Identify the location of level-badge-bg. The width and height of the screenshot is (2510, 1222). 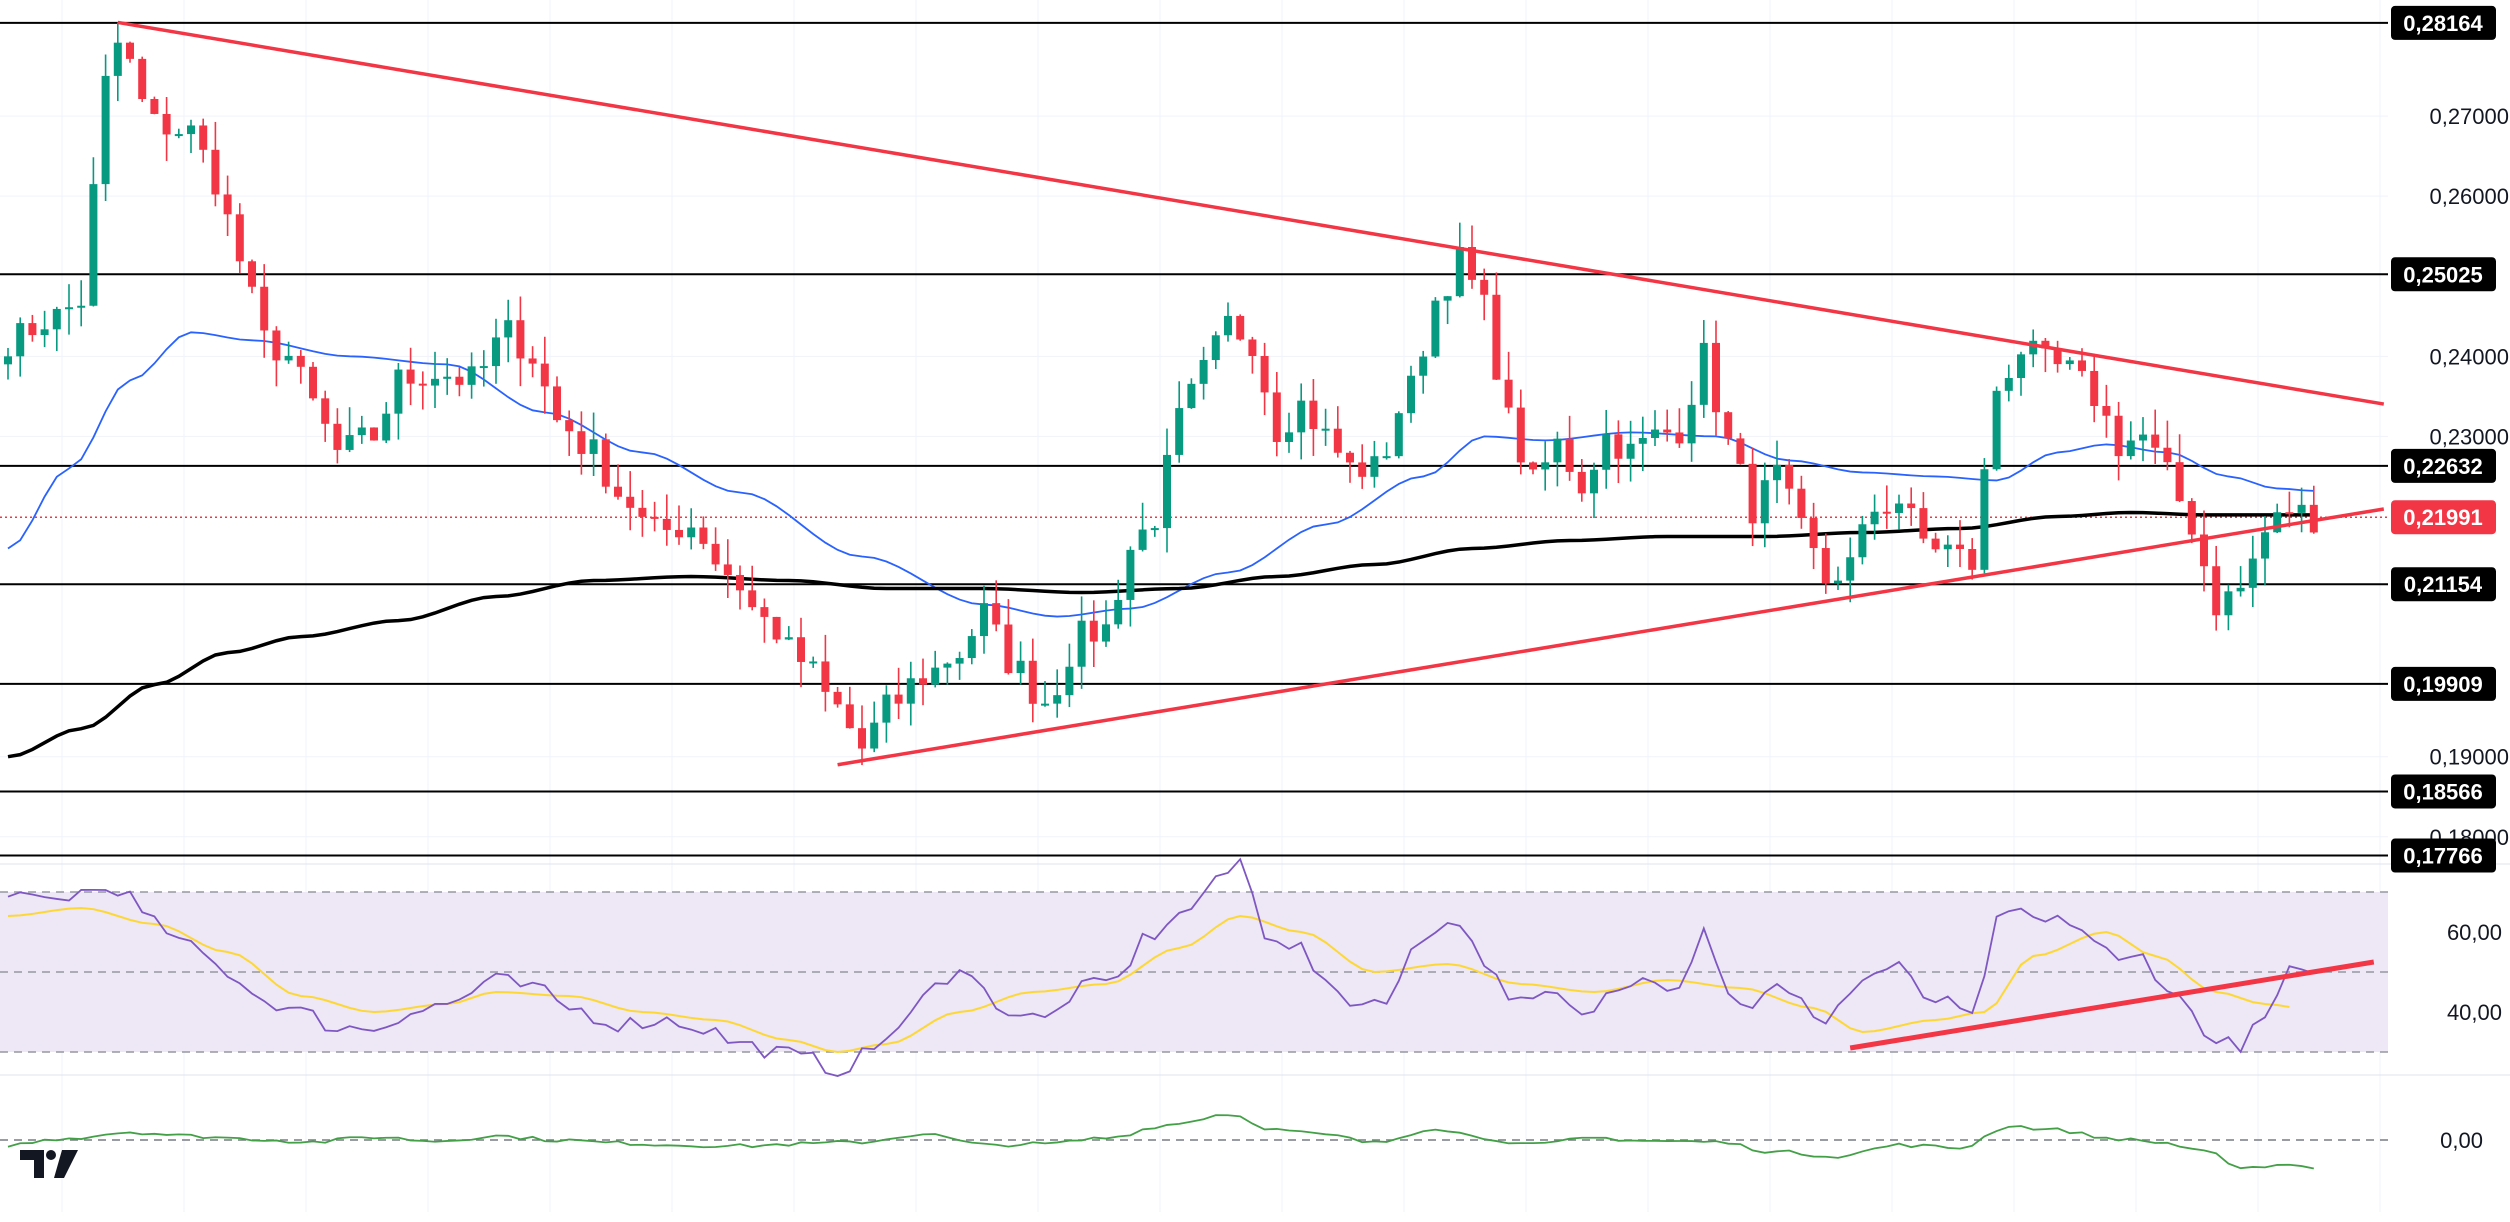
(2443, 791).